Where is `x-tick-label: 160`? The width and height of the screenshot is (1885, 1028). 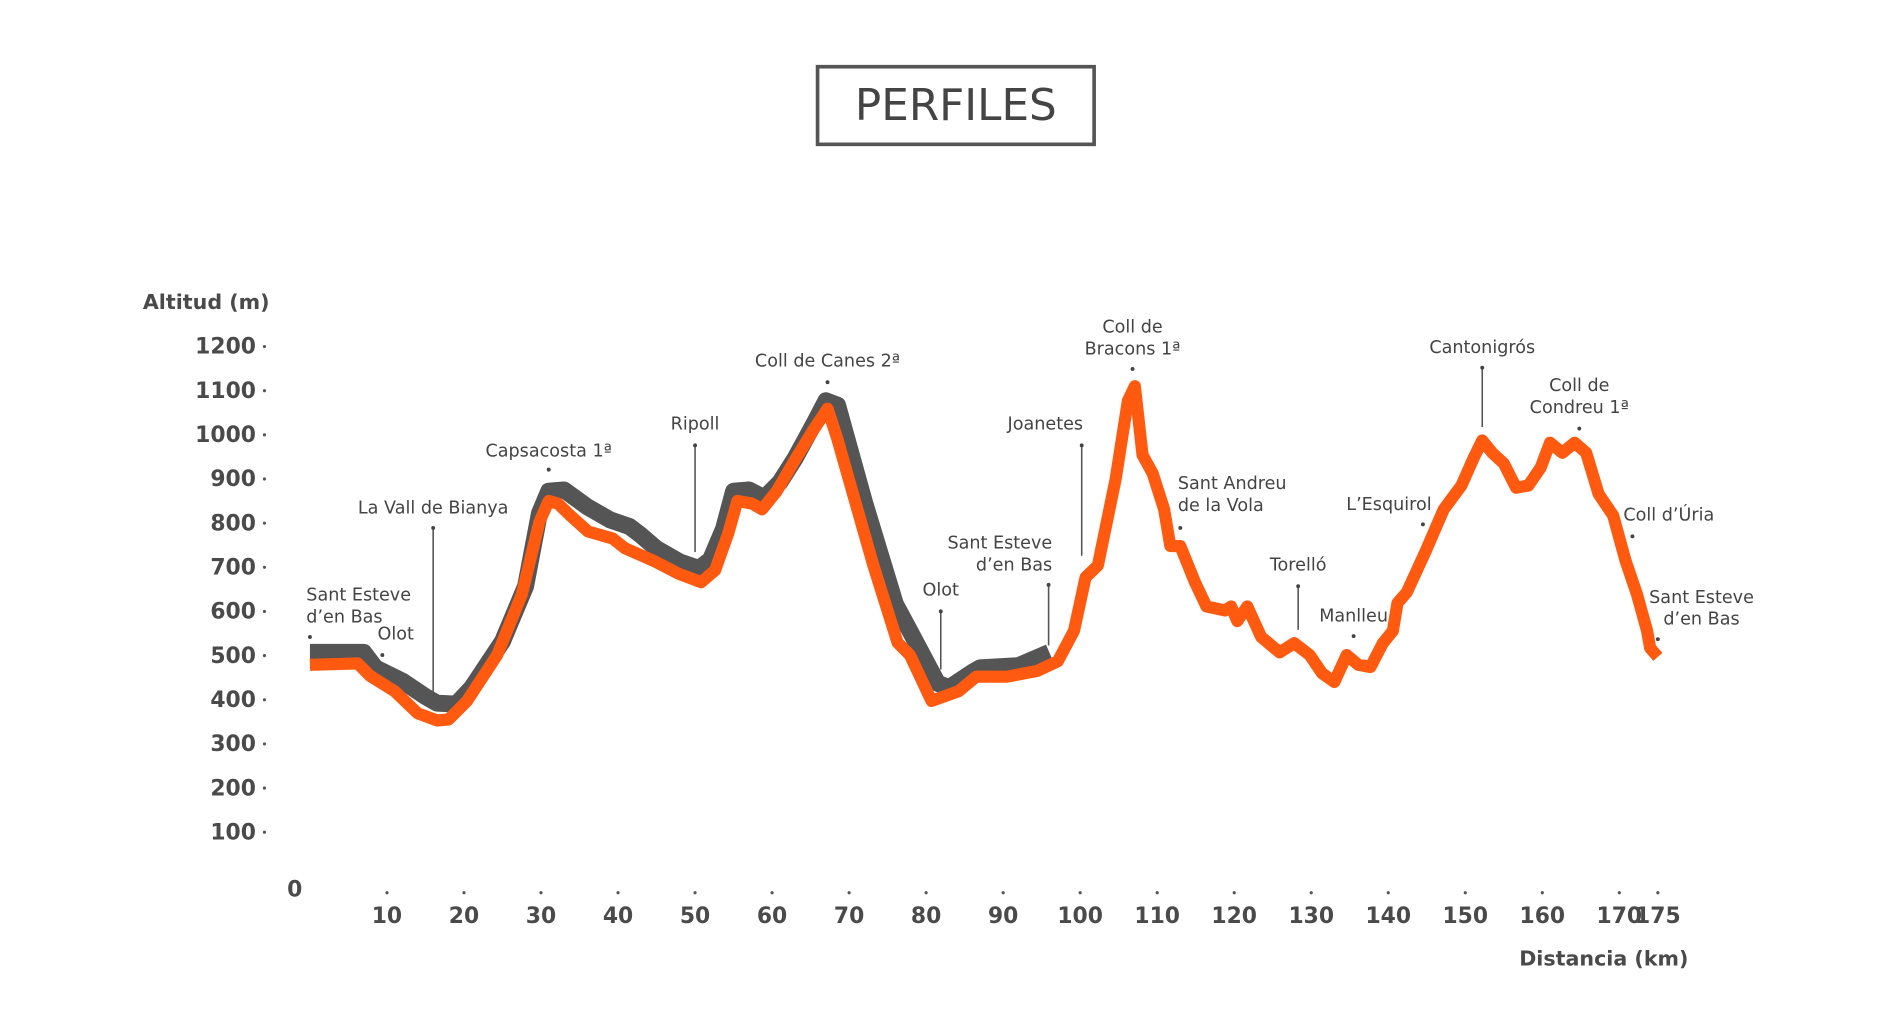 x-tick-label: 160 is located at coordinates (1543, 916).